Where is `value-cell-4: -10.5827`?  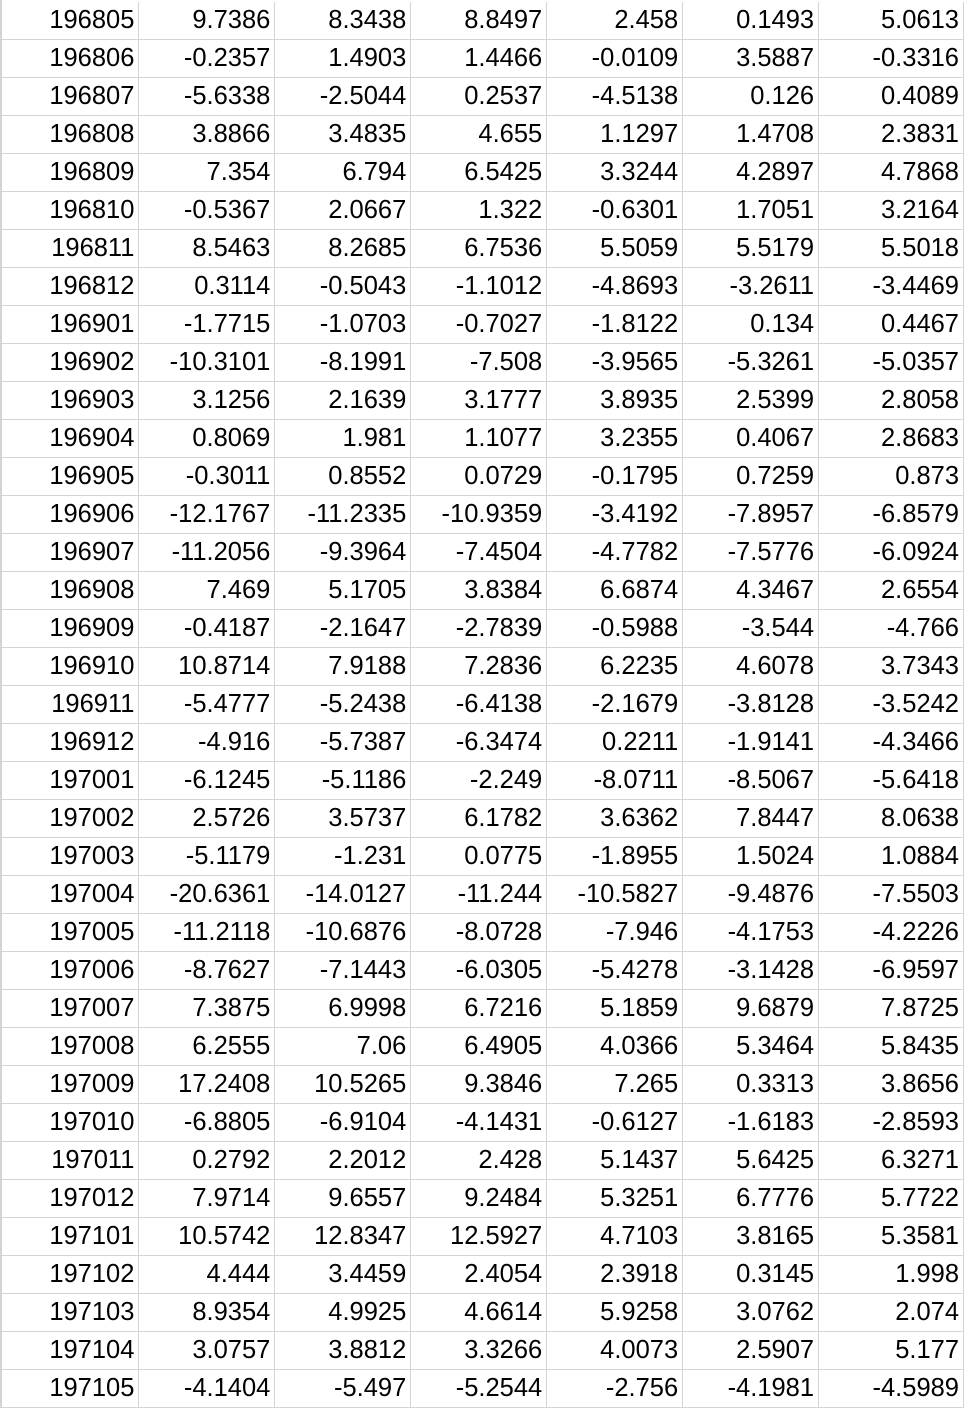
value-cell-4: -10.5827 is located at coordinates (615, 894).